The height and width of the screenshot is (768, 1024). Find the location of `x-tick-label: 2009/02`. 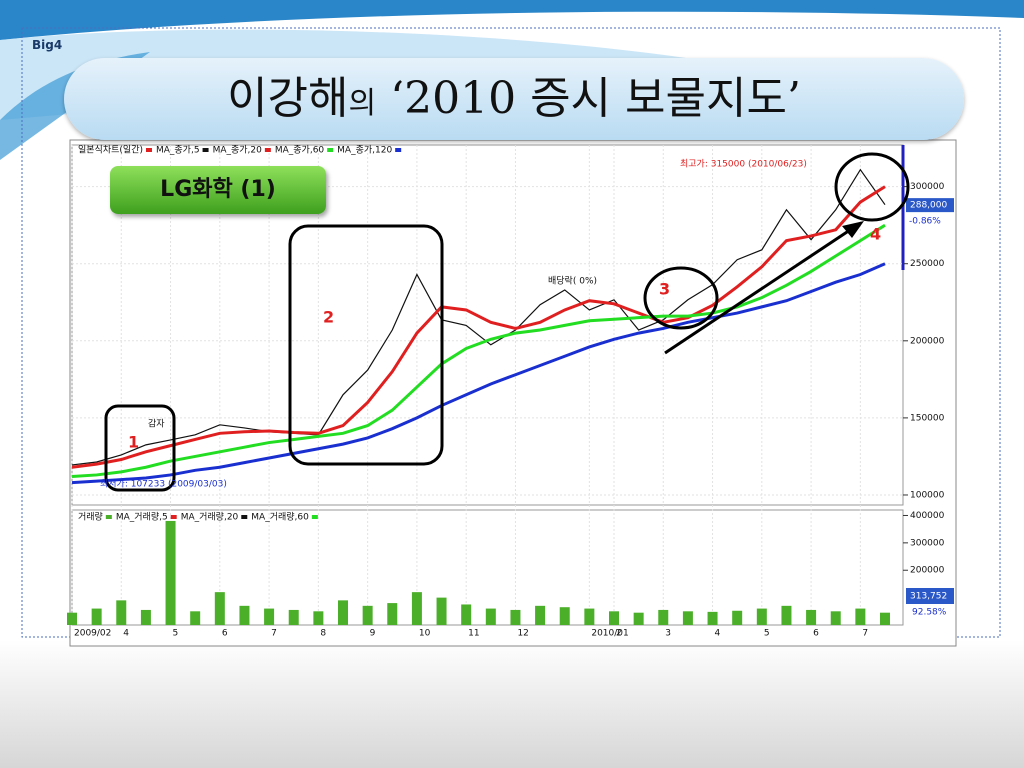

x-tick-label: 2009/02 is located at coordinates (92, 634).